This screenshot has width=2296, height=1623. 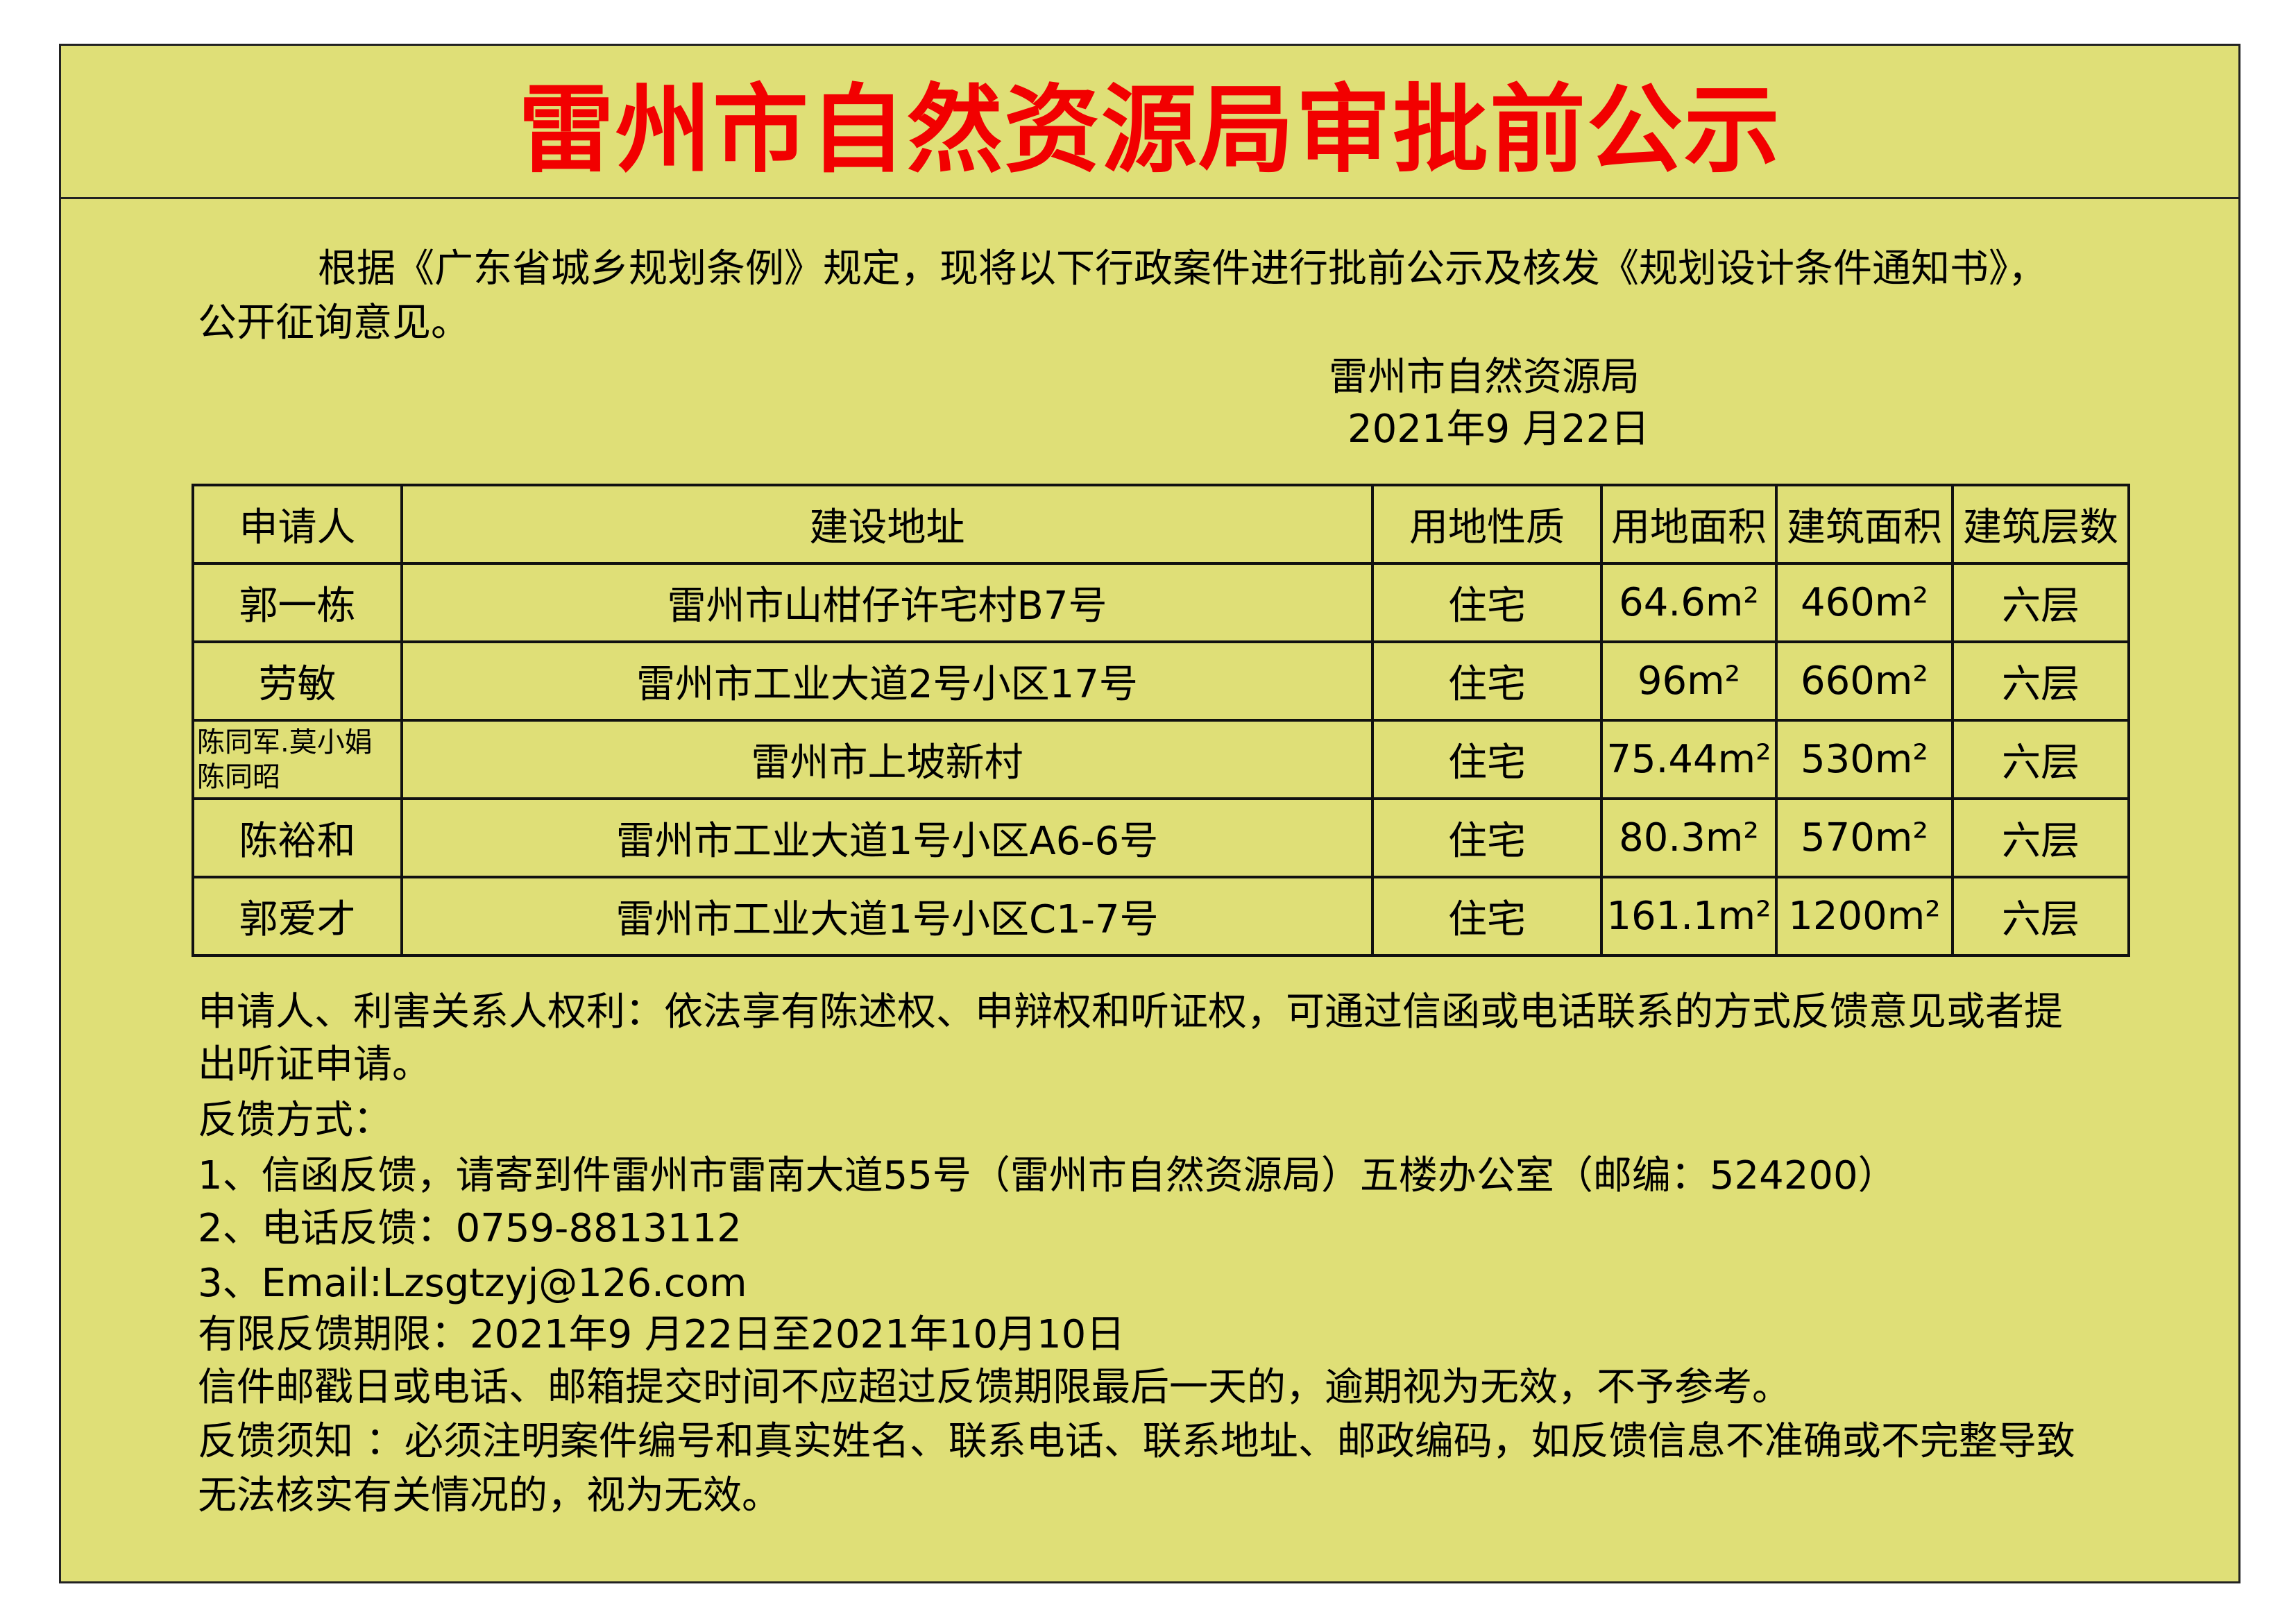 What do you see at coordinates (285, 742) in the screenshot?
I see `applicant-line-1: 陈同军.莫小娟` at bounding box center [285, 742].